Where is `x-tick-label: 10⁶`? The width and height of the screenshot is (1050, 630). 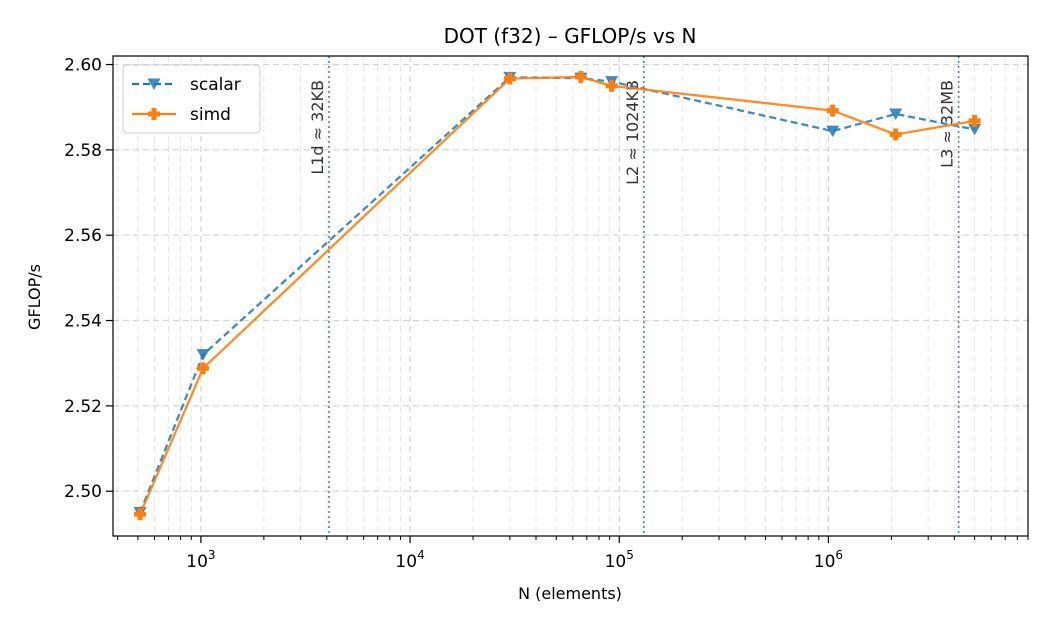
x-tick-label: 10⁶ is located at coordinates (828, 560).